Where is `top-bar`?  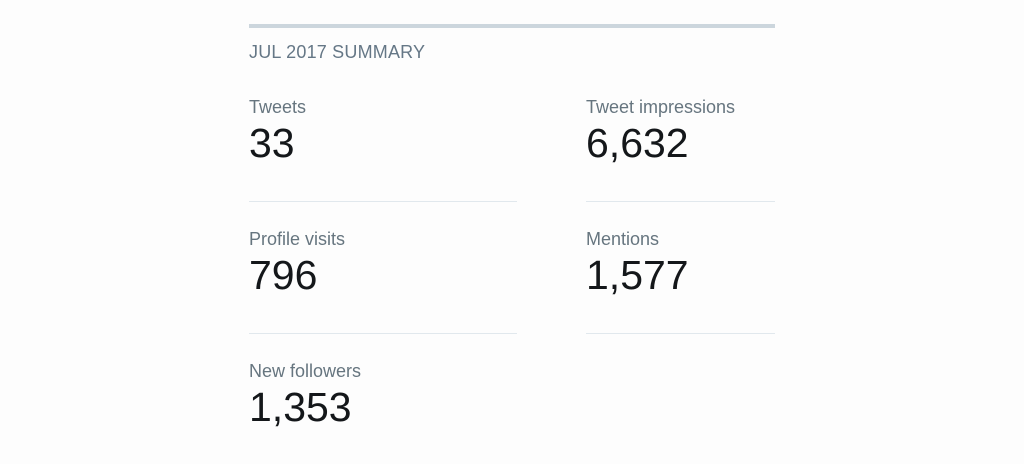 top-bar is located at coordinates (512, 26).